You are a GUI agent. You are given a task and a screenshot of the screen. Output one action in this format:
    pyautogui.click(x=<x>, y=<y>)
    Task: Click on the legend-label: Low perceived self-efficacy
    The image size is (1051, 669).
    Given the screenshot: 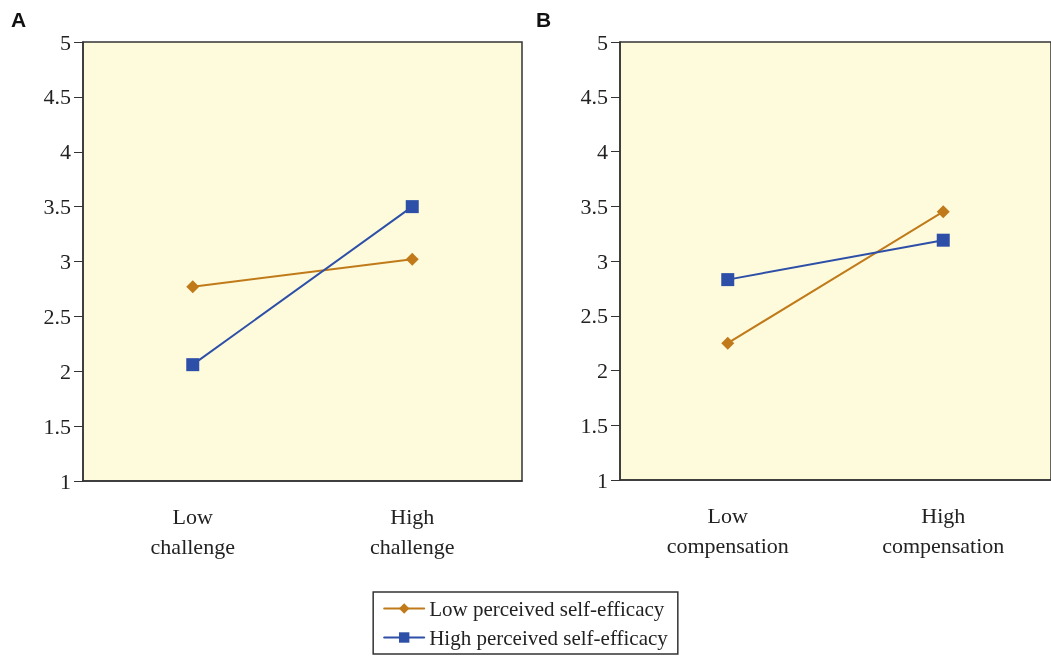 What is the action you would take?
    pyautogui.click(x=547, y=608)
    